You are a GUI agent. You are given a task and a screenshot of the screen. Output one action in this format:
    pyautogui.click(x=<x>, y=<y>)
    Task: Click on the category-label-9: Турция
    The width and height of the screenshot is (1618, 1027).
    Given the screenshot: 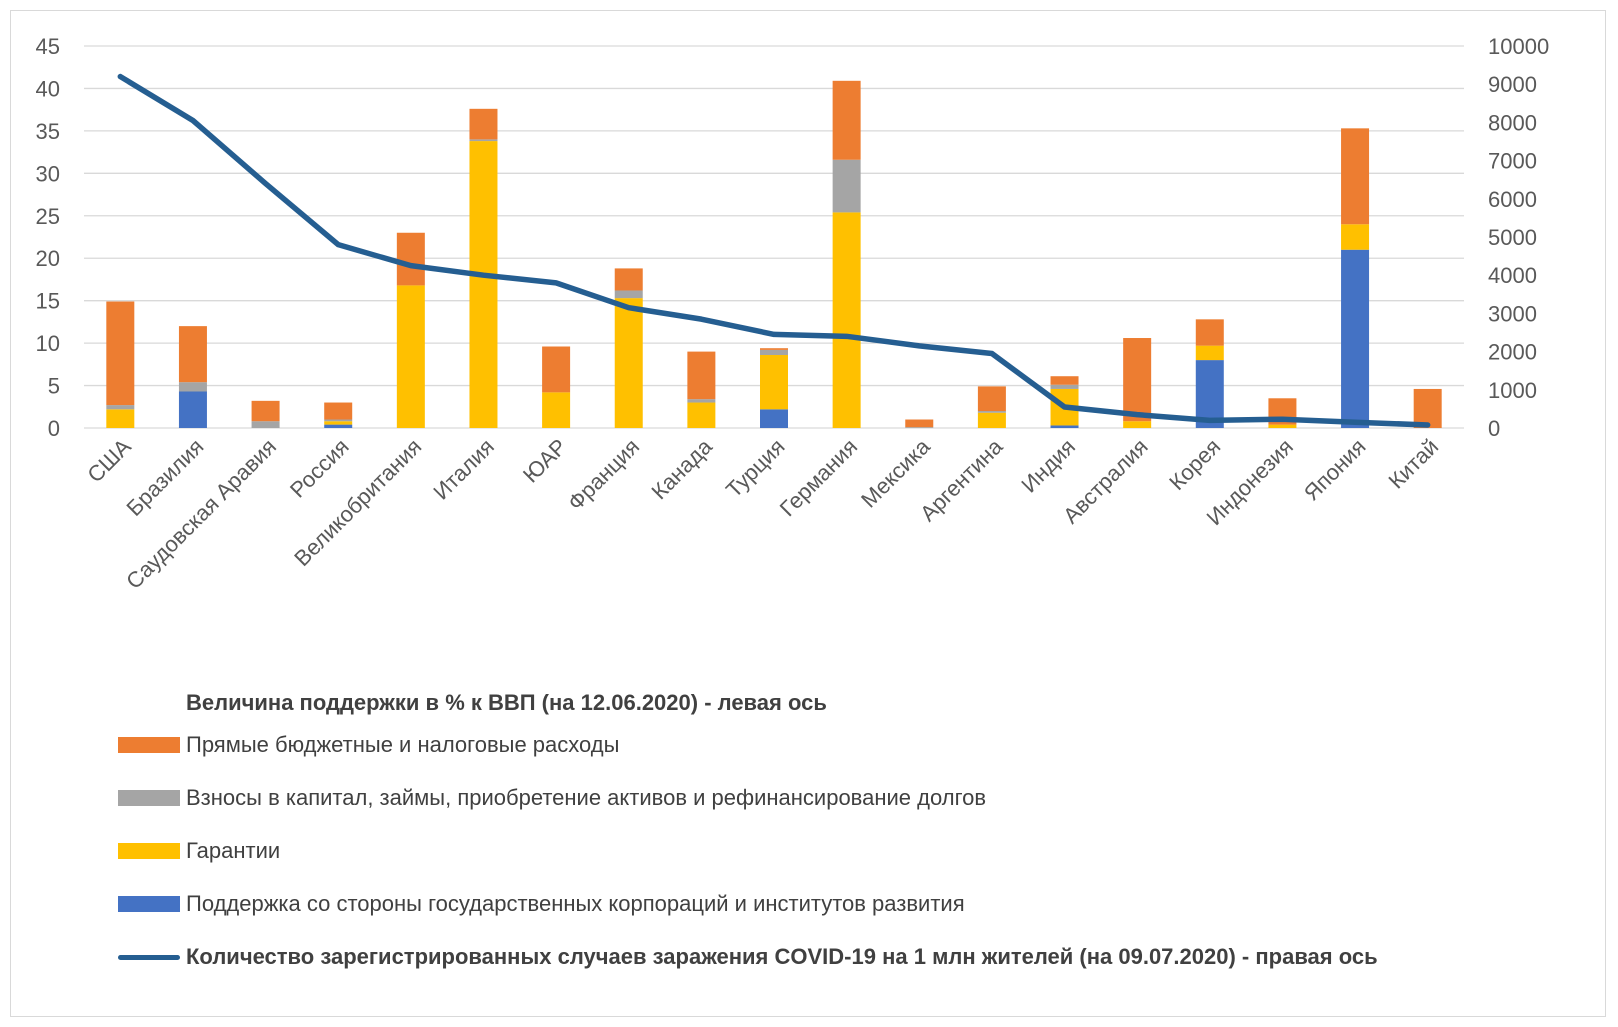 What is the action you would take?
    pyautogui.click(x=755, y=468)
    